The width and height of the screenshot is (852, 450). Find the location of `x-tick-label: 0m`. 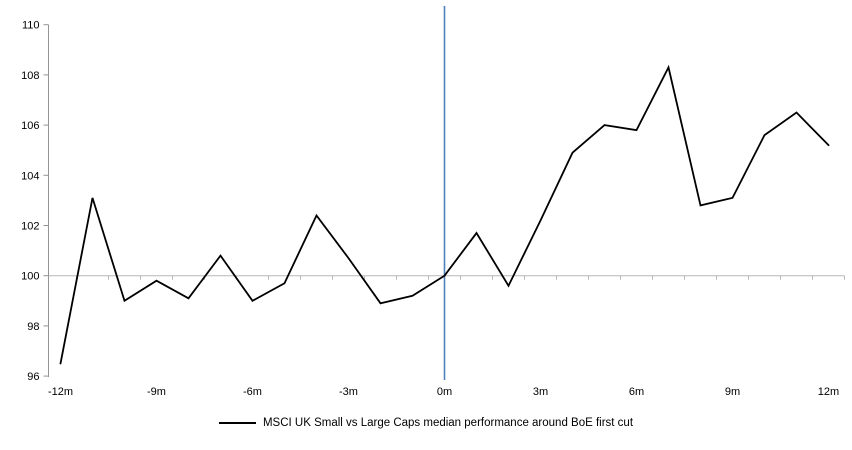

x-tick-label: 0m is located at coordinates (444, 392).